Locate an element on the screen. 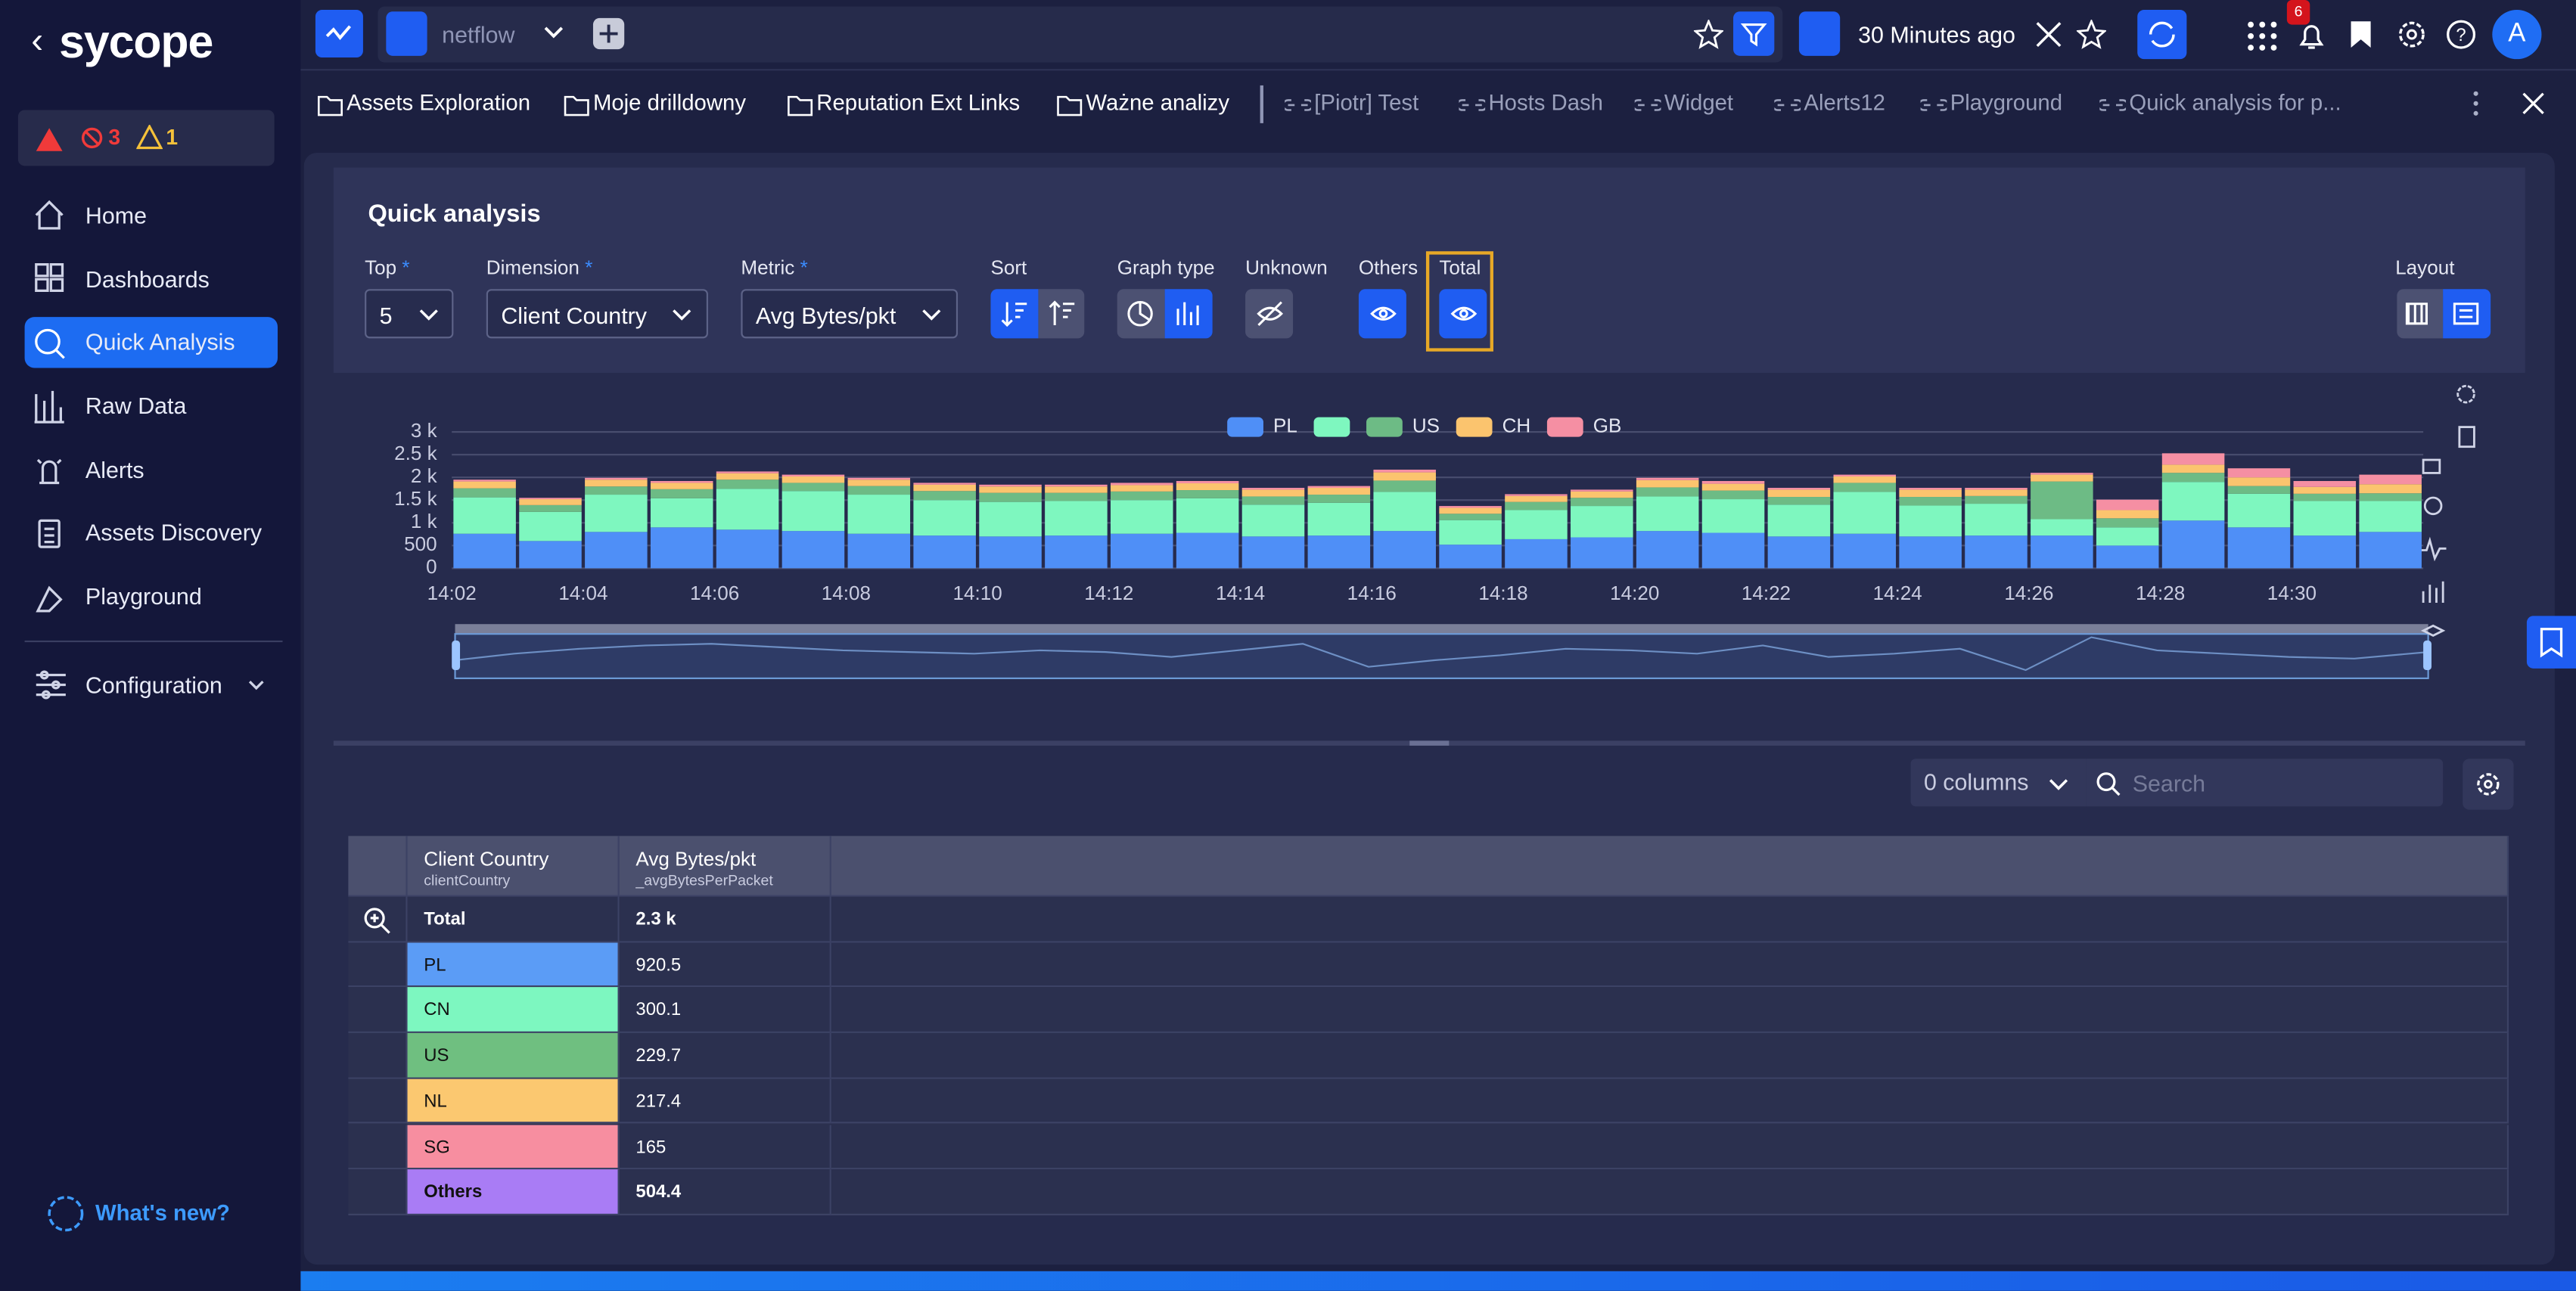 The width and height of the screenshot is (2576, 1291). tab: Alerts12 is located at coordinates (1845, 103).